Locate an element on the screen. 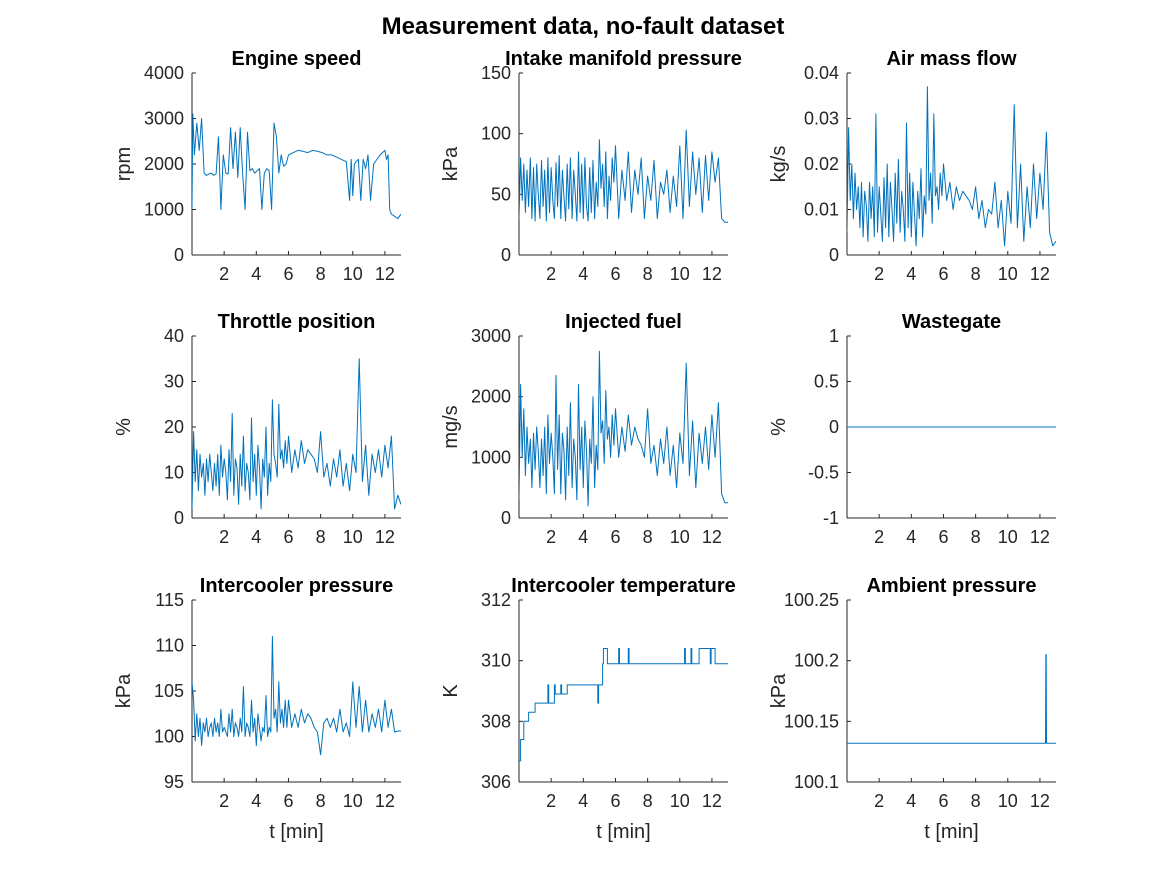  y-tick-label: 1 is located at coordinates (834, 336).